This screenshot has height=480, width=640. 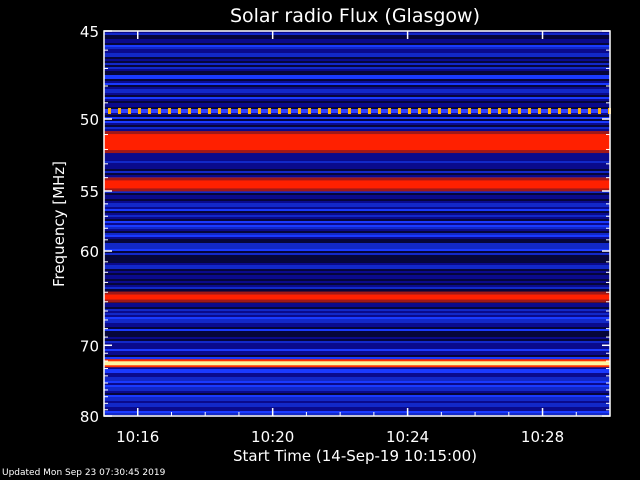 What do you see at coordinates (89, 252) in the screenshot?
I see `y-tick-label: 60` at bounding box center [89, 252].